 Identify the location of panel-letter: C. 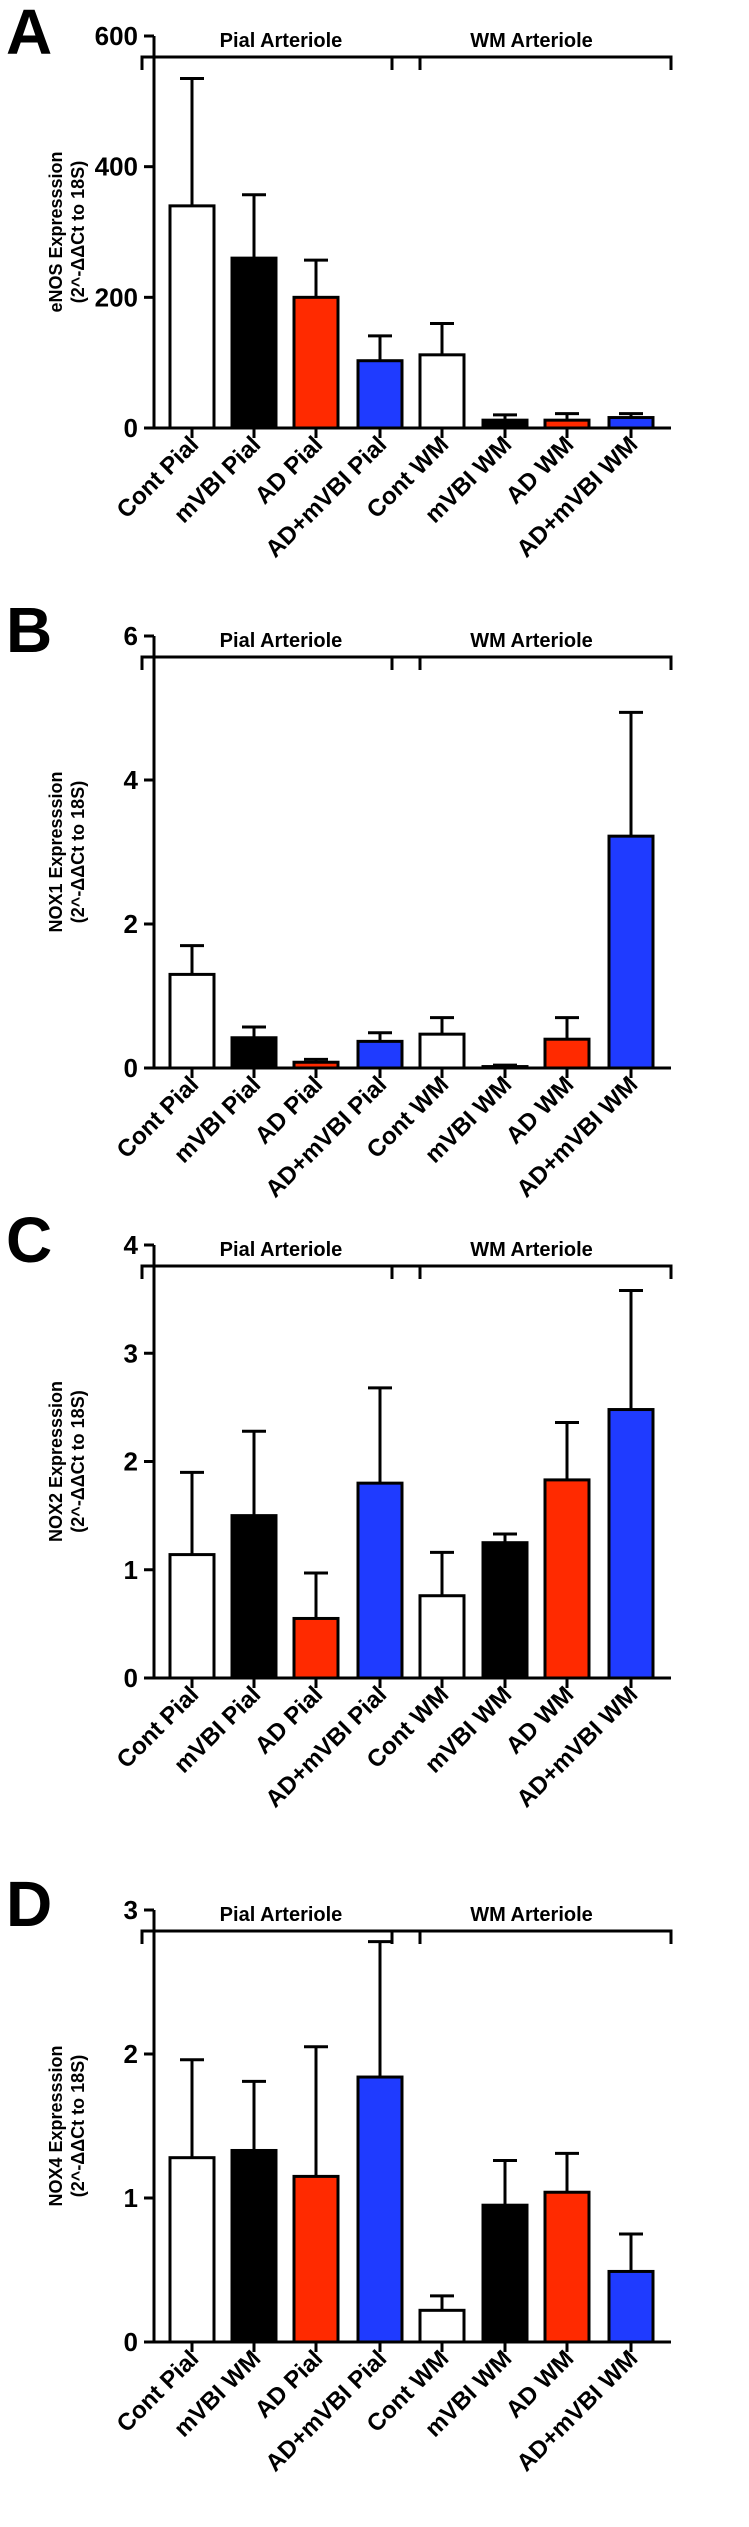
(29, 1240).